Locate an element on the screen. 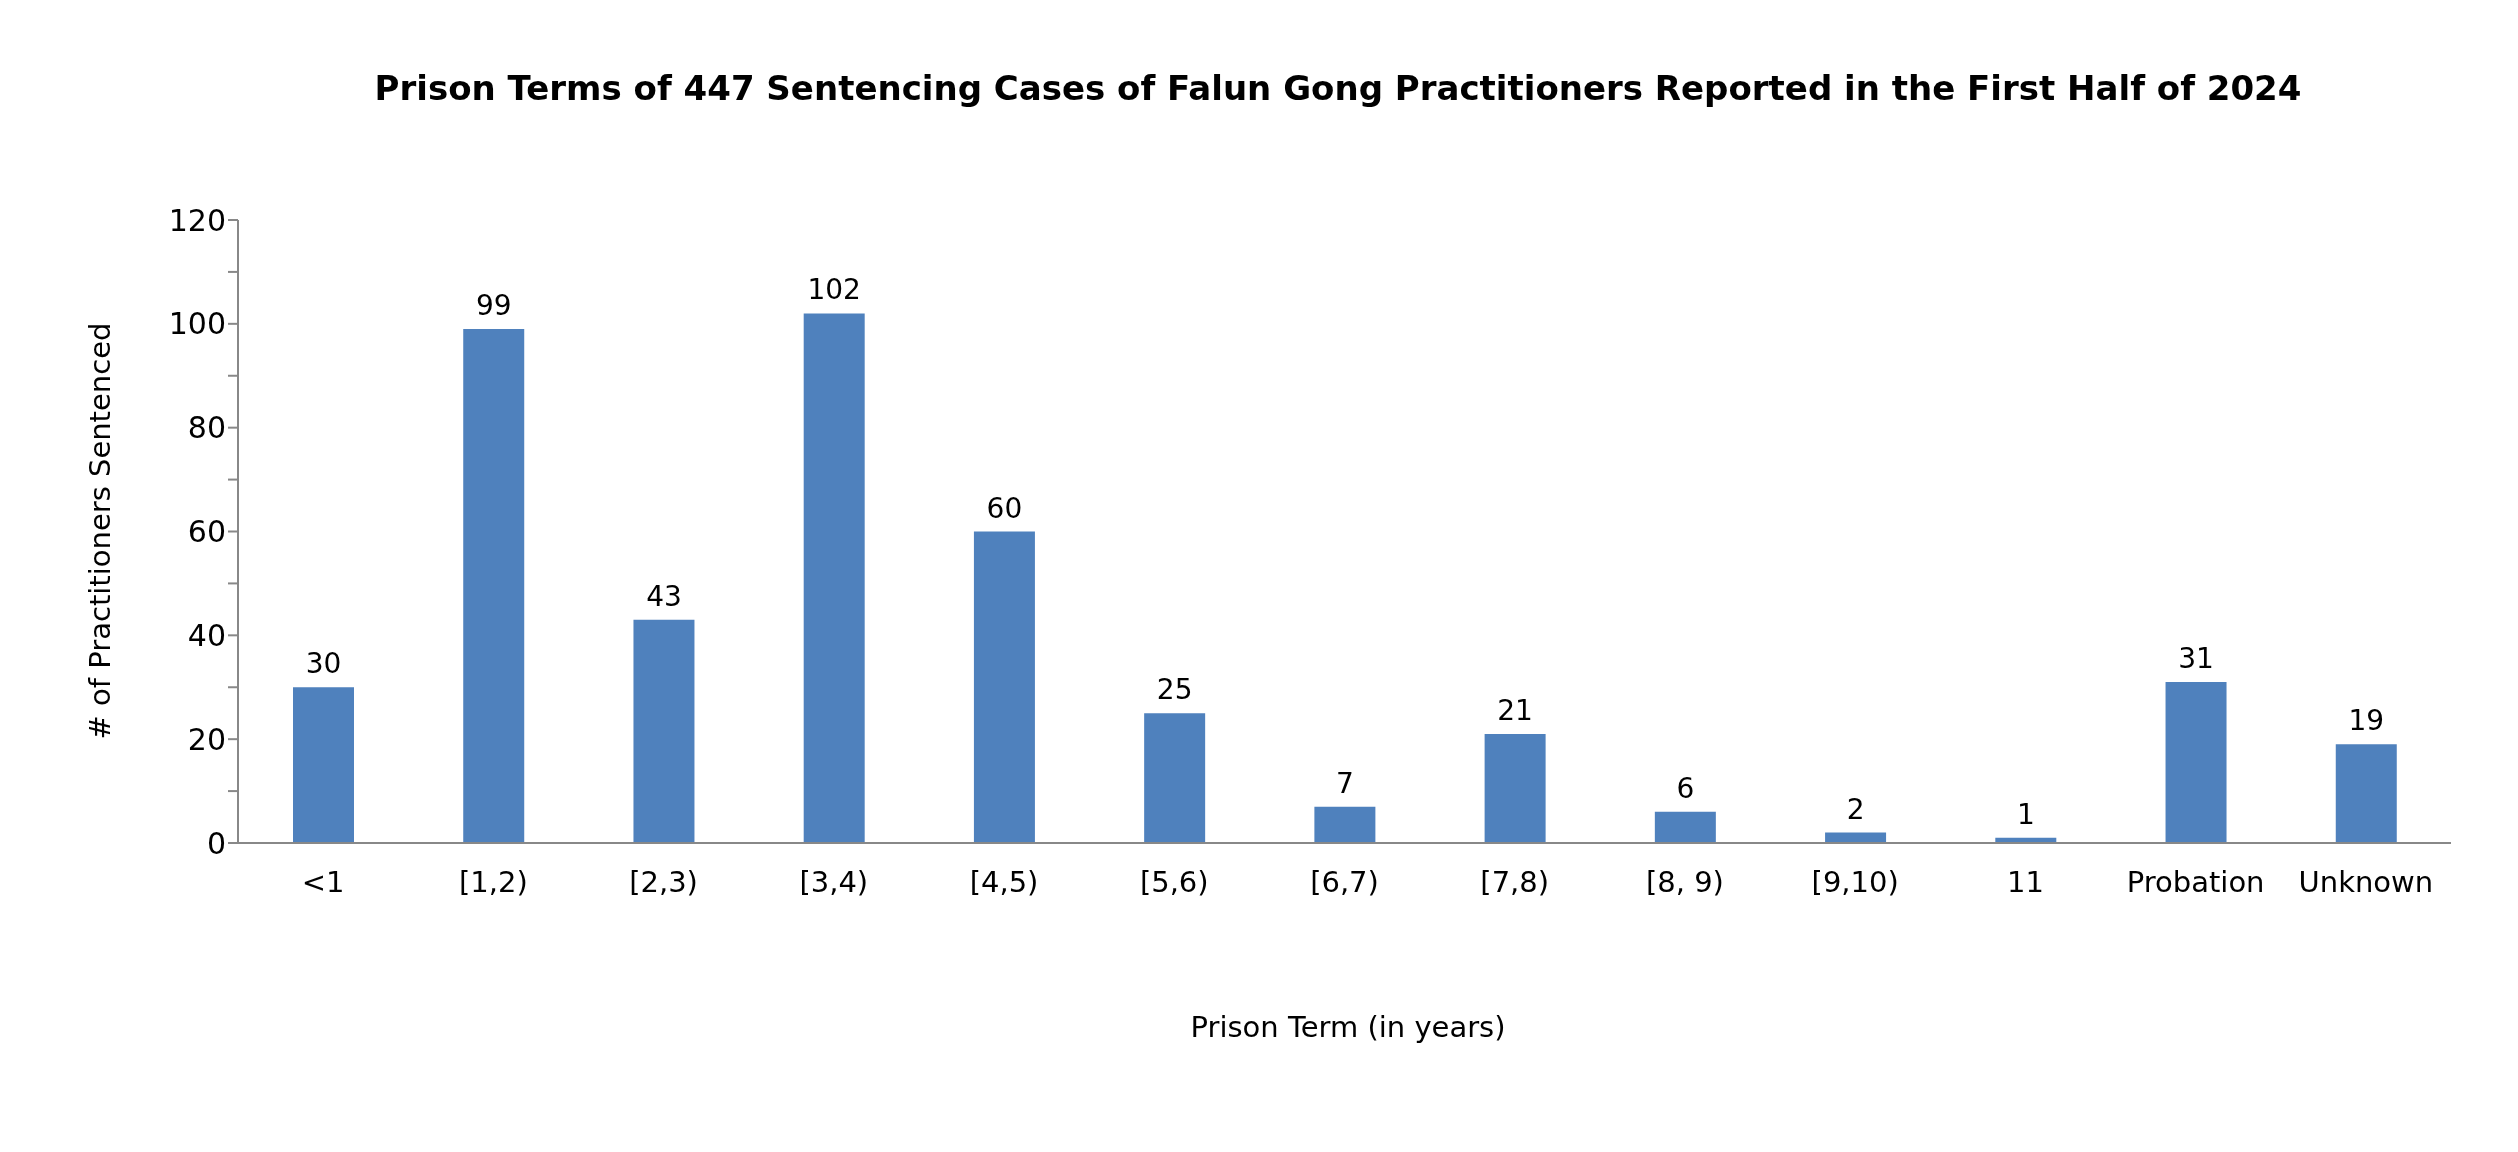 The image size is (2518, 1152). x-tick-label: [9,10) is located at coordinates (1855, 881).